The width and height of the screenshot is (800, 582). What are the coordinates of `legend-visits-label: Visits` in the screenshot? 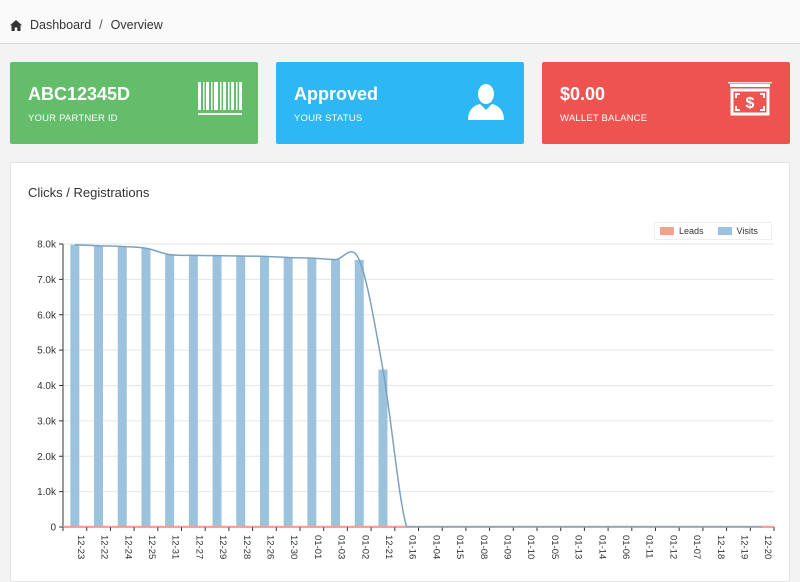 It's located at (747, 231).